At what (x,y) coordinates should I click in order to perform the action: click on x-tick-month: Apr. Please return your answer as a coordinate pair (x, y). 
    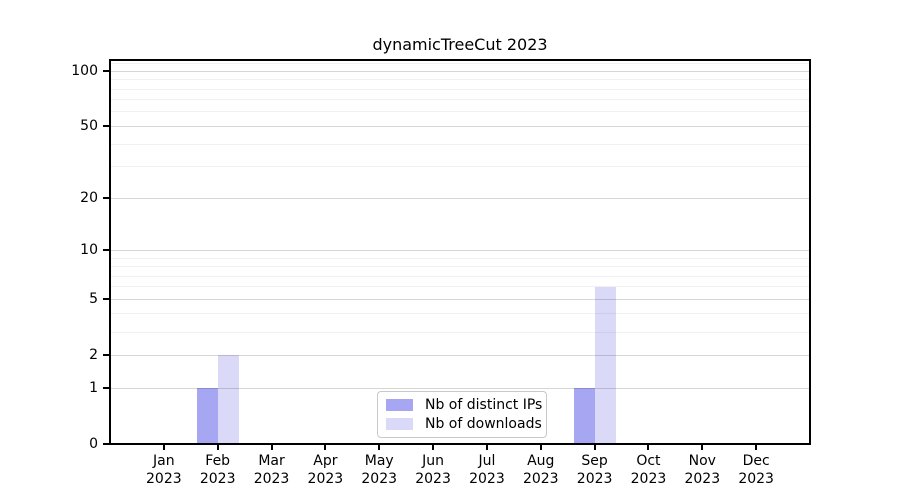
    Looking at the image, I should click on (325, 461).